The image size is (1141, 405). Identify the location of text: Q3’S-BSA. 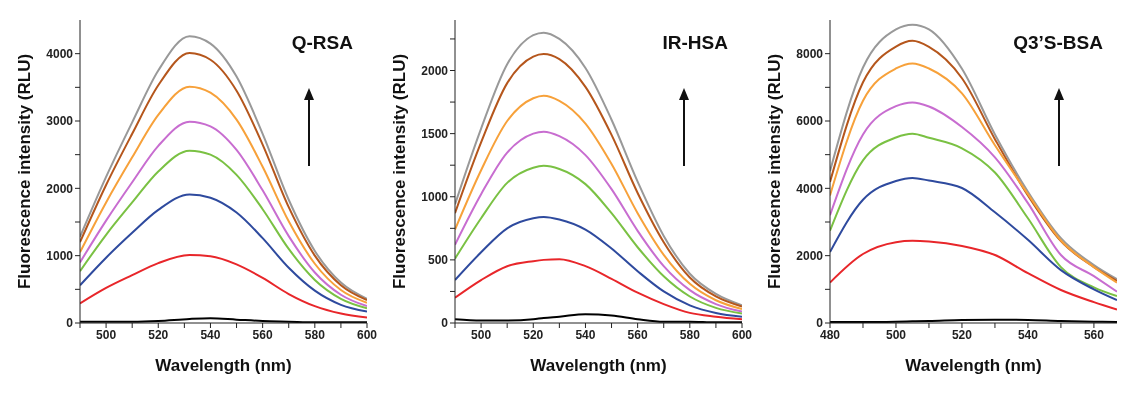
(1058, 43).